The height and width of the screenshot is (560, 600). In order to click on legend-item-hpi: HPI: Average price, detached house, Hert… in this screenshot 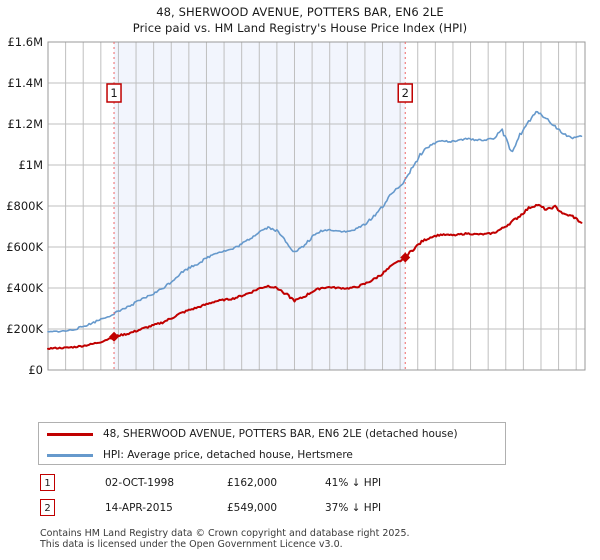, I will do `click(272, 455)`.